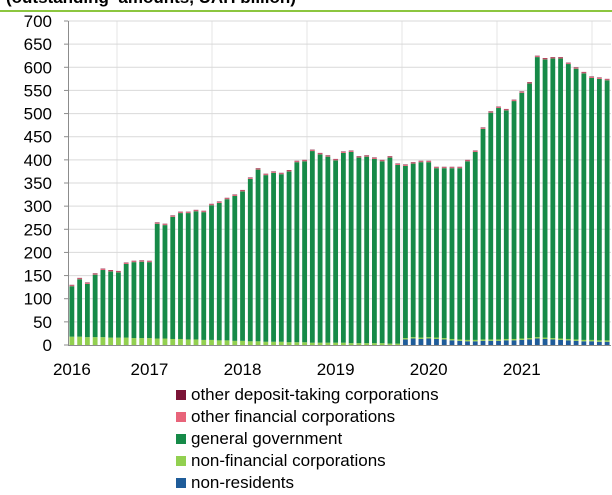 The image size is (612, 495). I want to click on subtitle-rule, so click(306, 11).